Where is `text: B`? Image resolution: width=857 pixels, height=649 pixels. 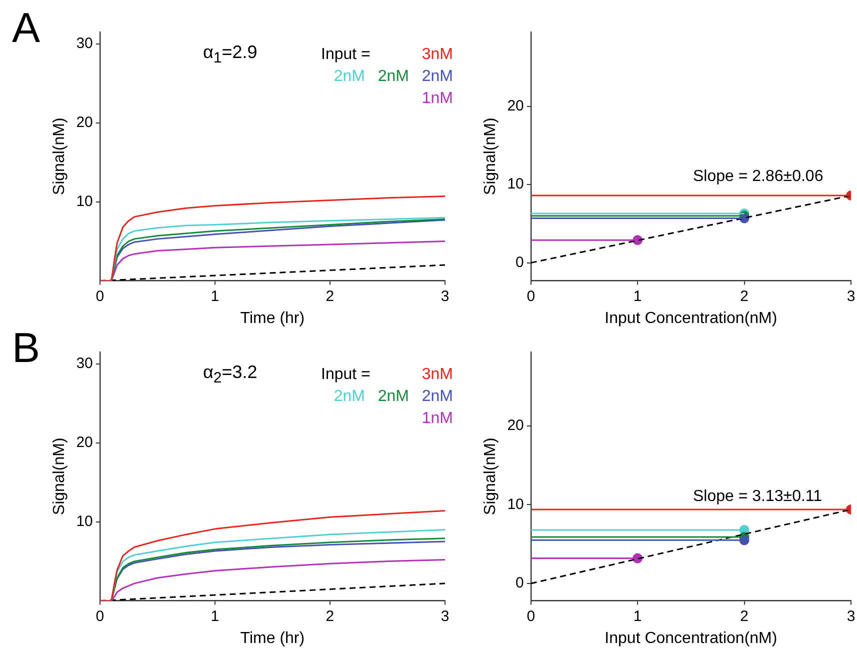 text: B is located at coordinates (26, 348).